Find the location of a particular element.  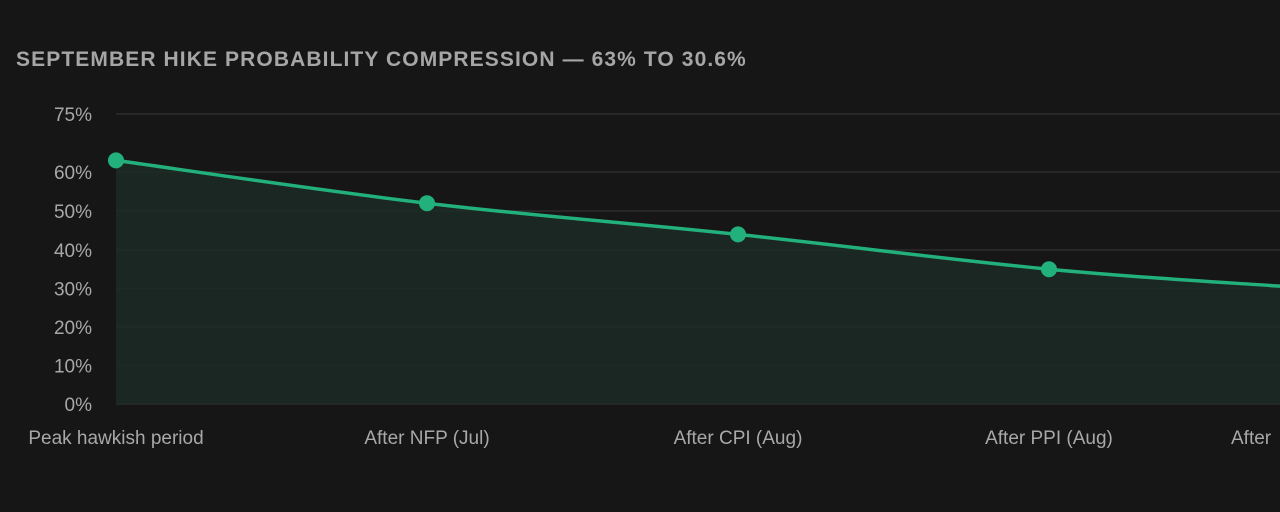

y-tick-label: 0% is located at coordinates (79, 405).